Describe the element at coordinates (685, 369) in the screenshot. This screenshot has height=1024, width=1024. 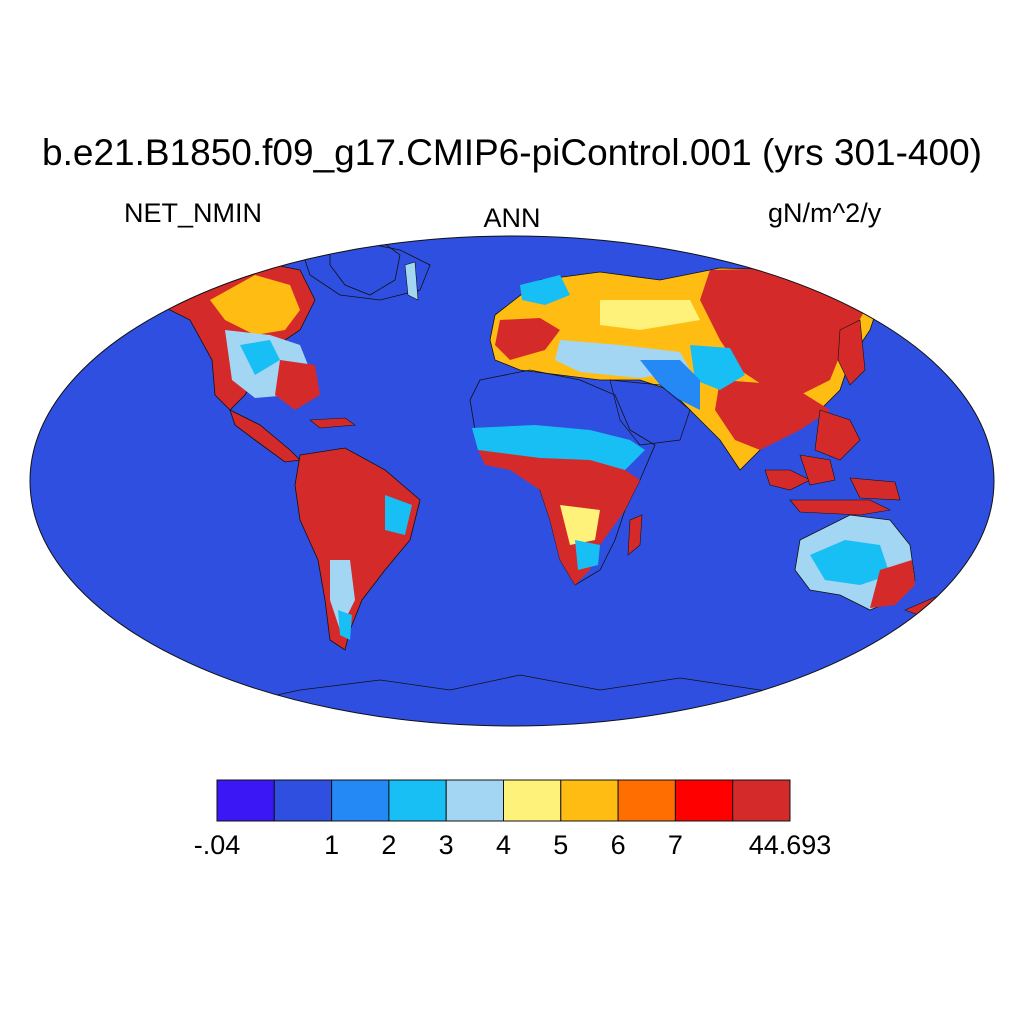
I see `eurasia` at that location.